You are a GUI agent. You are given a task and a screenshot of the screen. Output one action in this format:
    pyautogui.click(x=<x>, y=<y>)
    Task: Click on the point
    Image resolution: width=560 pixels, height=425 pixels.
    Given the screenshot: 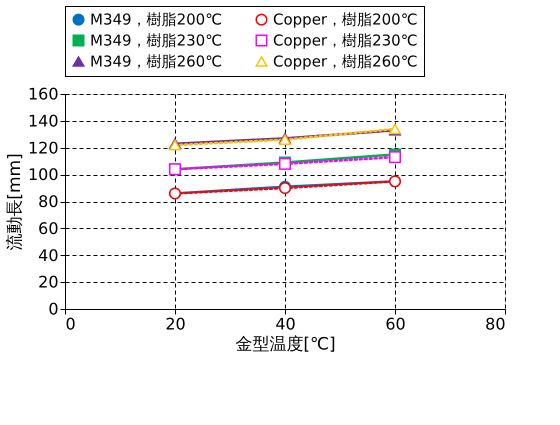 What is the action you would take?
    pyautogui.click(x=395, y=157)
    